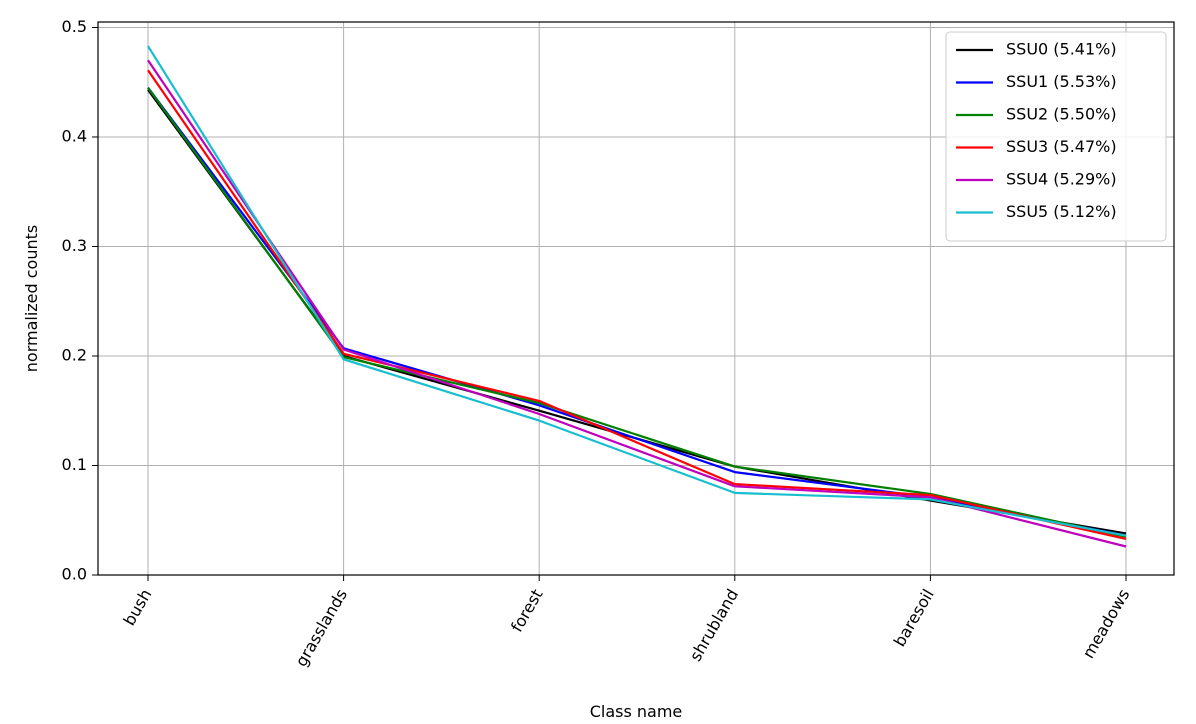 The height and width of the screenshot is (724, 1196). I want to click on legend-label: SSU3 (5.47%), so click(1061, 146).